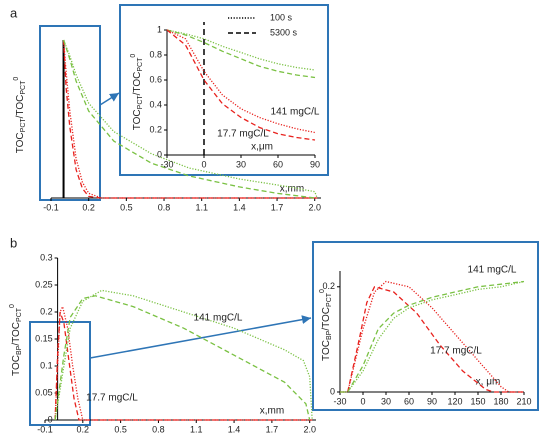 This screenshot has height=443, width=550. Describe the element at coordinates (70, 113) in the screenshot. I see `zoom-box` at that location.